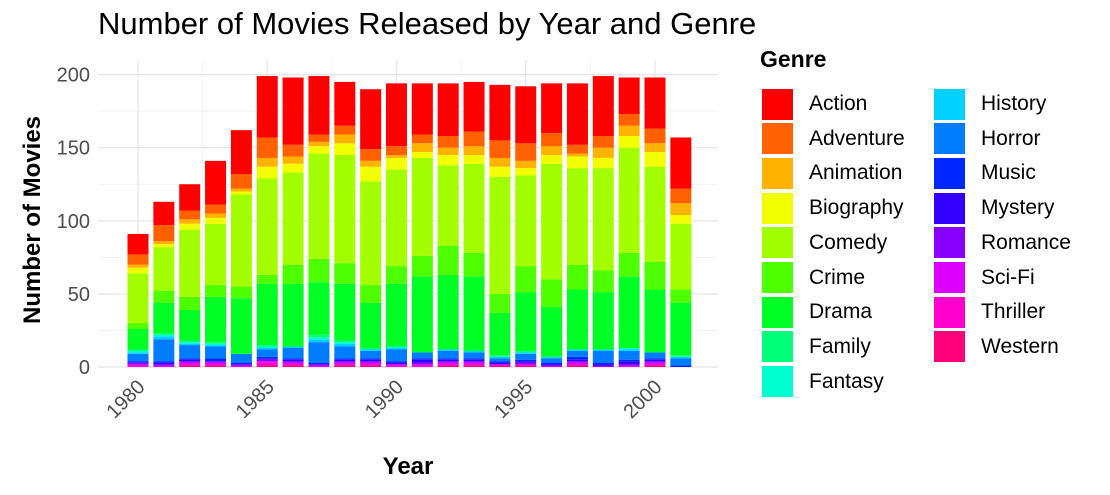  Describe the element at coordinates (856, 173) in the screenshot. I see `legend-label: Animation` at that location.